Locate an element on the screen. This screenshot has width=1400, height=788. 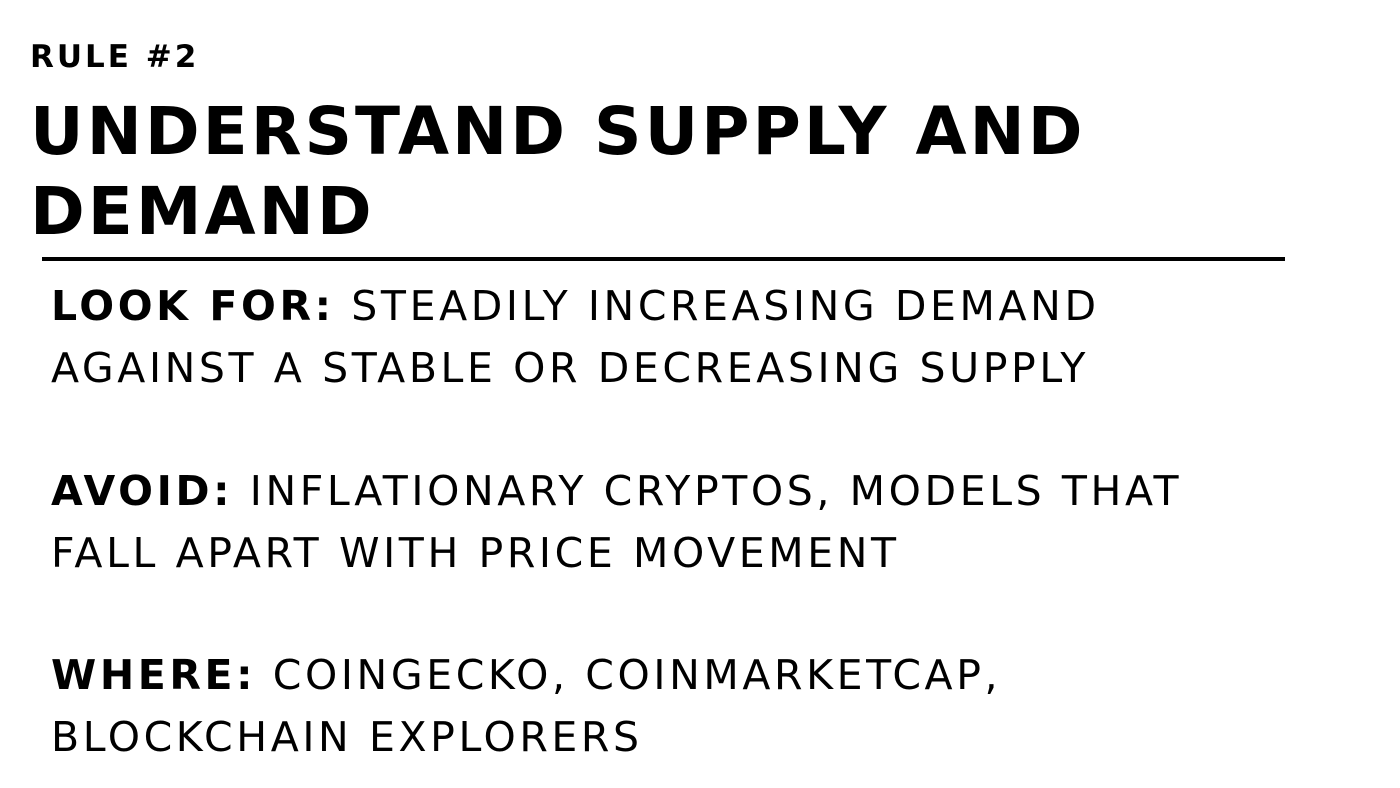
section-text-look-for-line-2: AGAINST A STABLE OR DECREASING SUPPLY is located at coordinates (570, 368).